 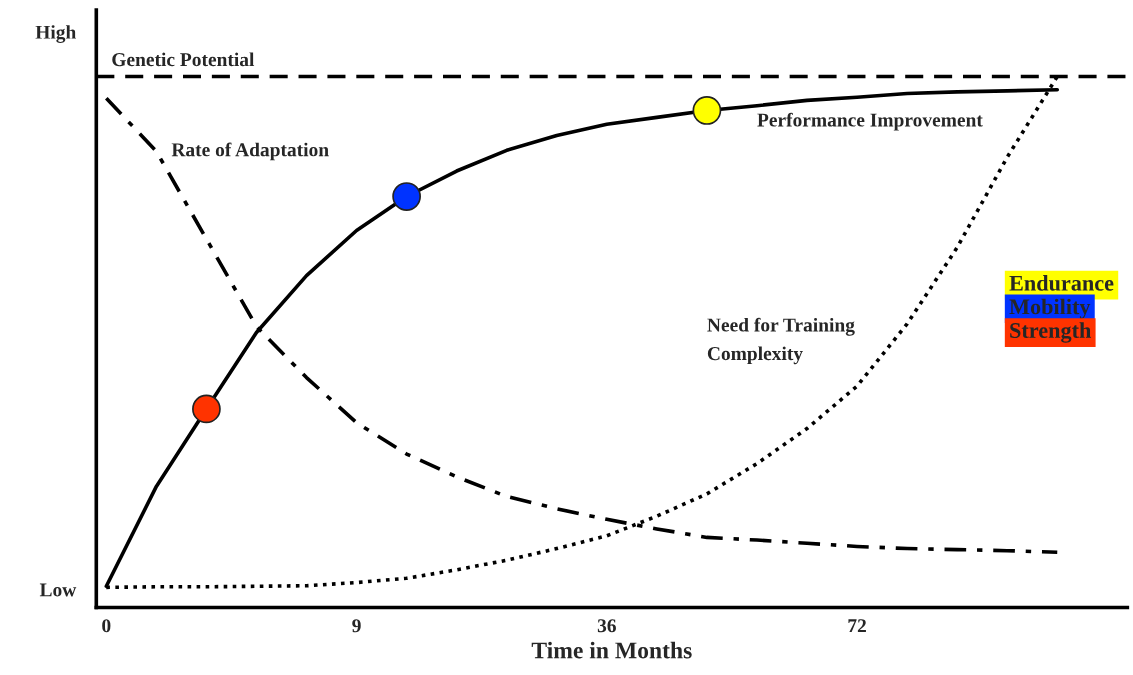 What do you see at coordinates (611, 650) in the screenshot?
I see `x-axis-title: Time in Months` at bounding box center [611, 650].